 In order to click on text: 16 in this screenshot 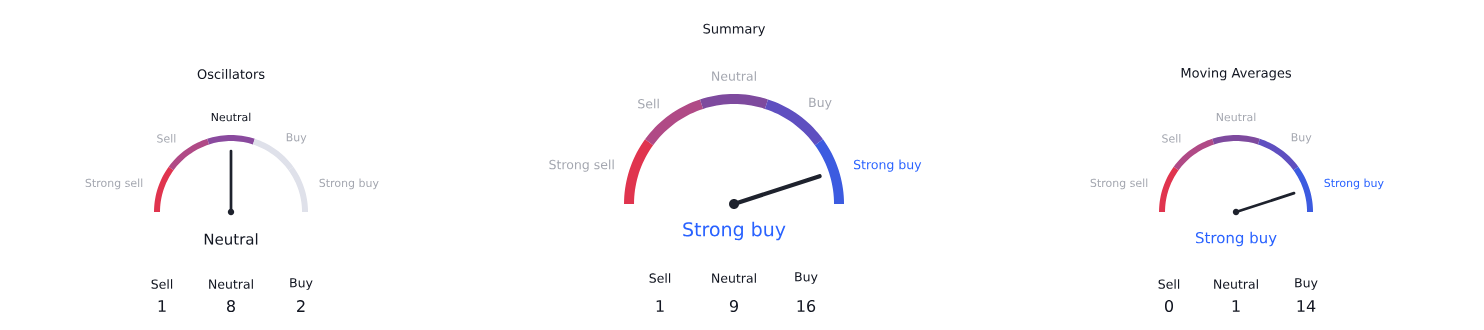, I will do `click(806, 306)`.